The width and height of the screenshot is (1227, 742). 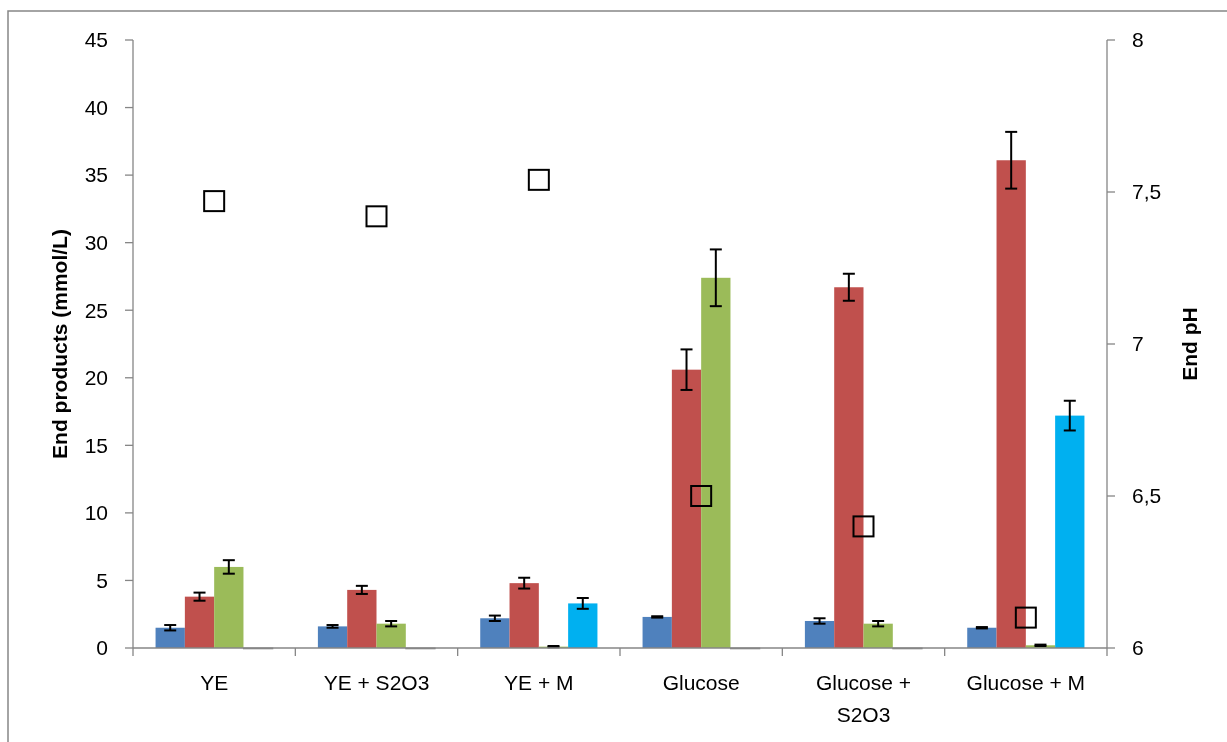 I want to click on y2-tick-label: 6, so click(x=1138, y=648).